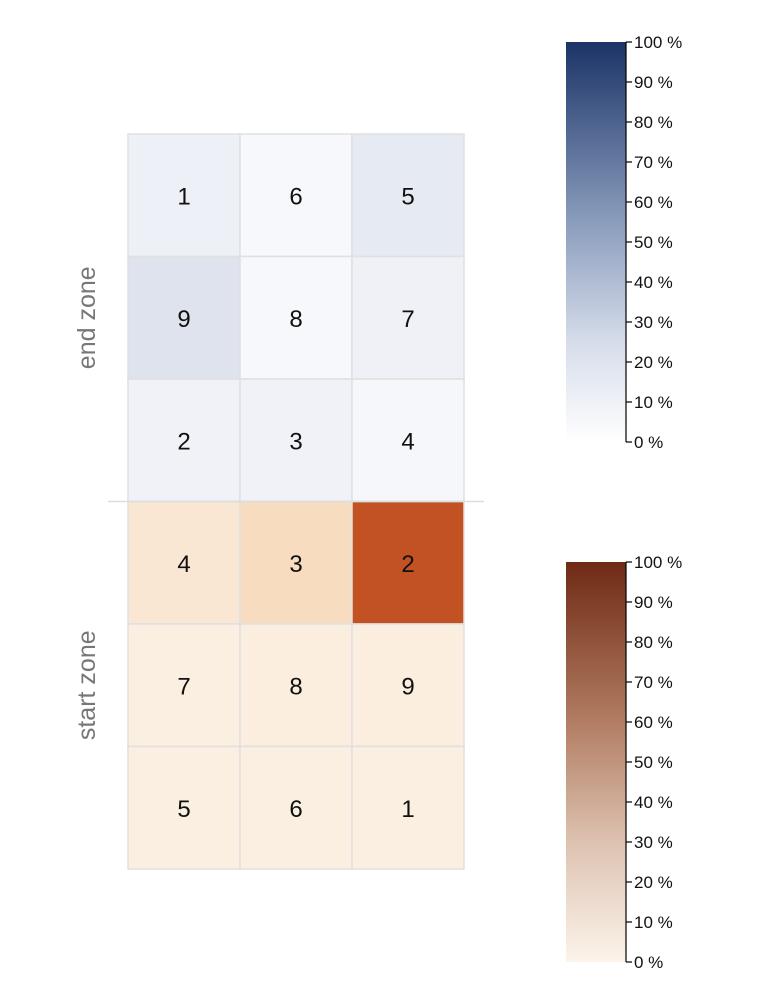 This screenshot has height=1004, width=782. Describe the element at coordinates (87, 317) in the screenshot. I see `zone-label: end zone` at that location.